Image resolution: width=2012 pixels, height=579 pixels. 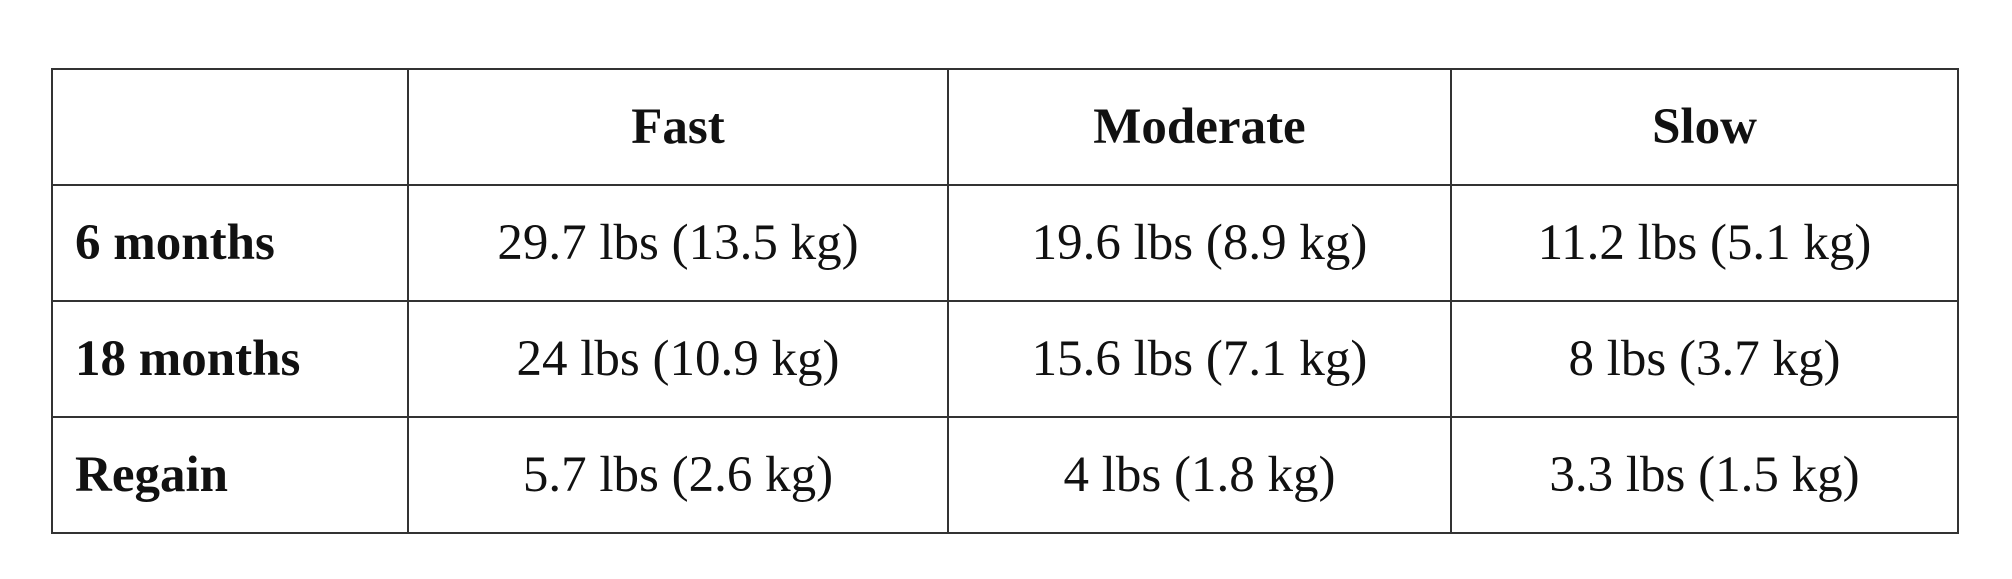 What do you see at coordinates (1199, 243) in the screenshot?
I see `table-cell: 19.6 lbs (8.9 kg)` at bounding box center [1199, 243].